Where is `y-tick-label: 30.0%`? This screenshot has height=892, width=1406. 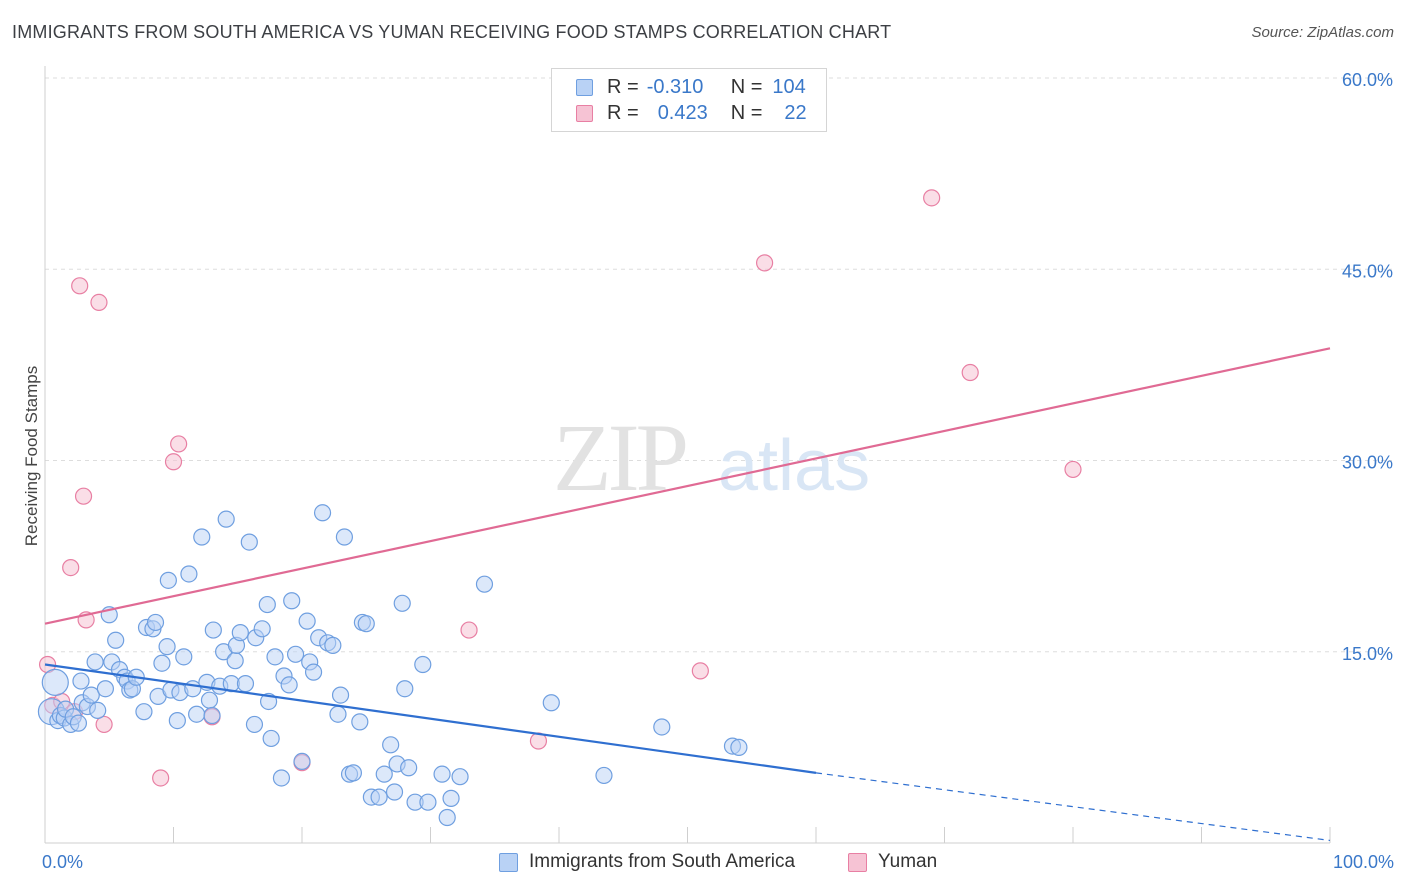 y-tick-label: 30.0% is located at coordinates (1367, 463).